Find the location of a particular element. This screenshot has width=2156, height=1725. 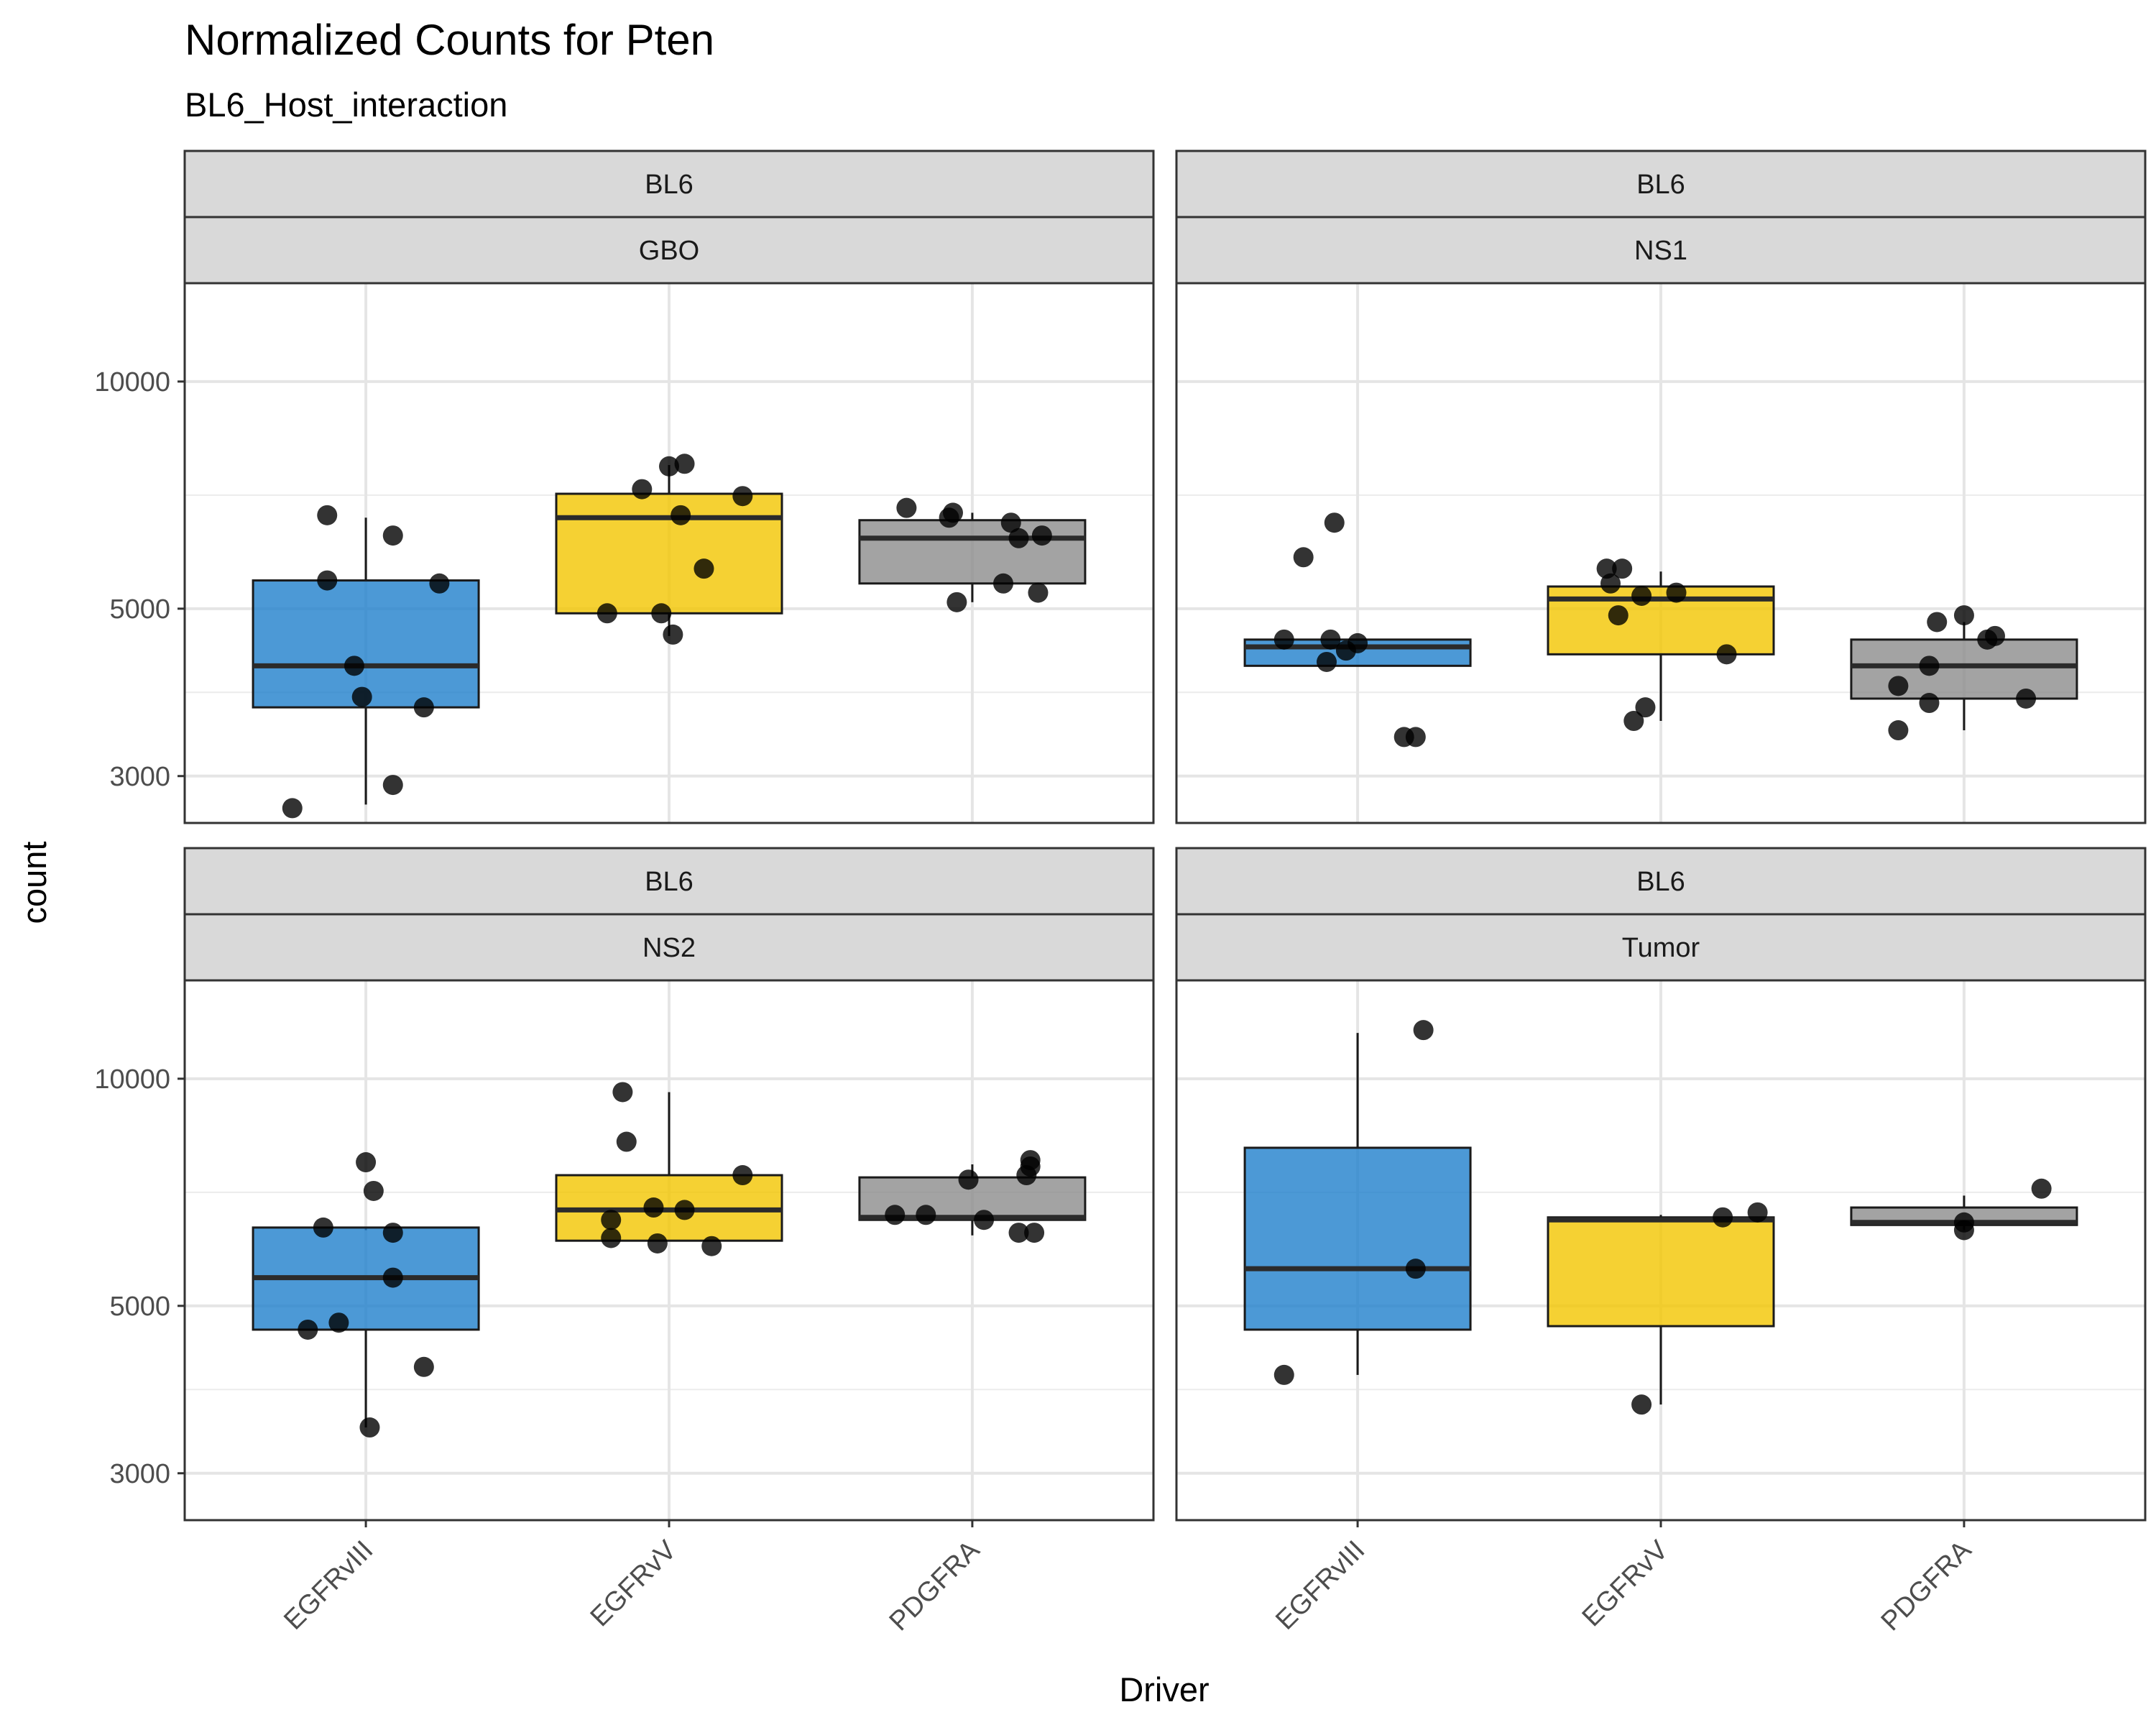

box-gbo-egfrvv is located at coordinates (669, 549).